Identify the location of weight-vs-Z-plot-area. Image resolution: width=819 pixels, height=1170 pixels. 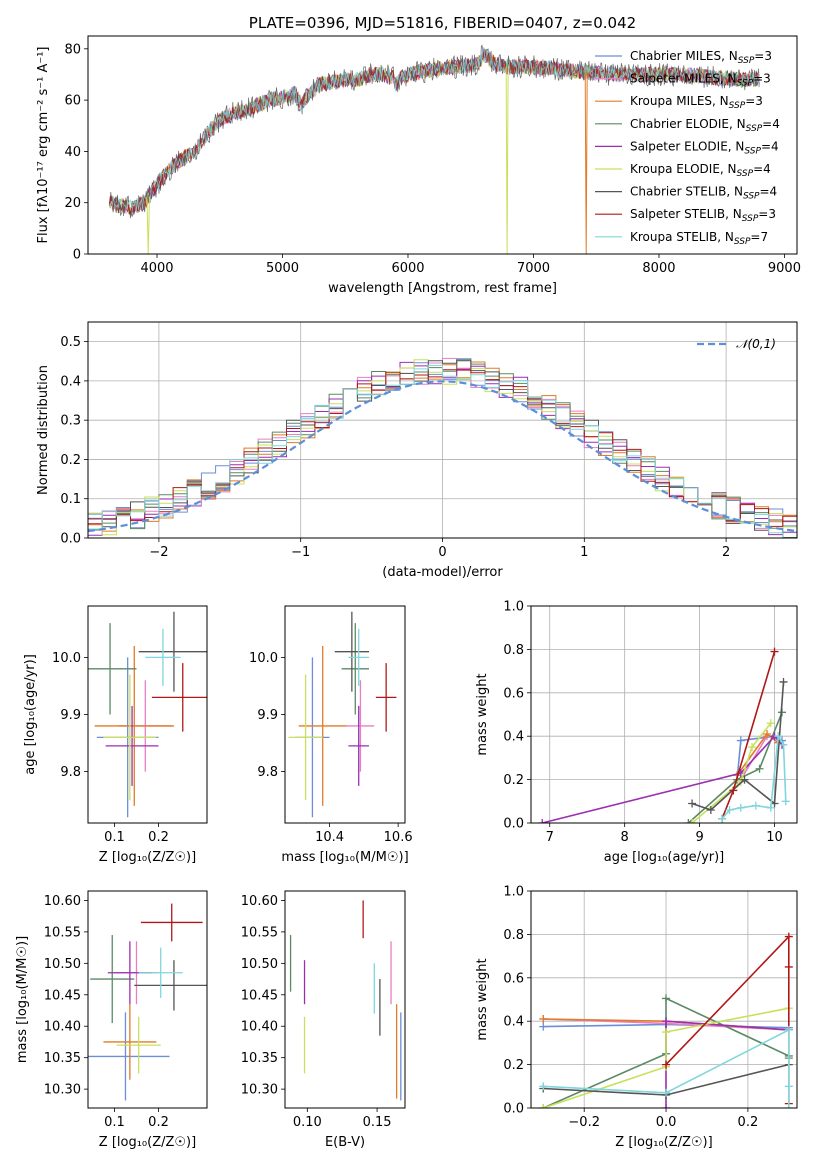
(666, 1020).